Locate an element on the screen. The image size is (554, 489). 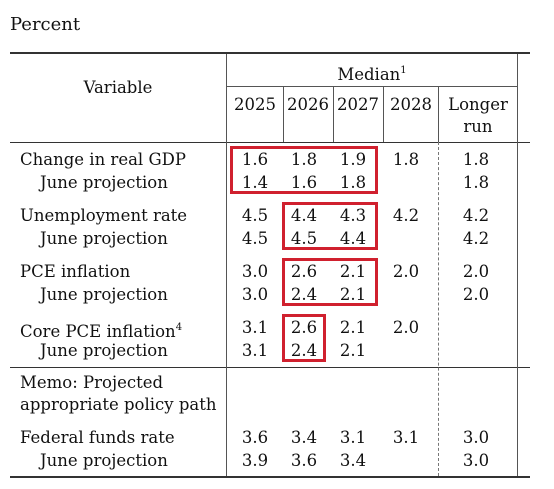
highlight-box-unemployment is located at coordinates (330, 226).